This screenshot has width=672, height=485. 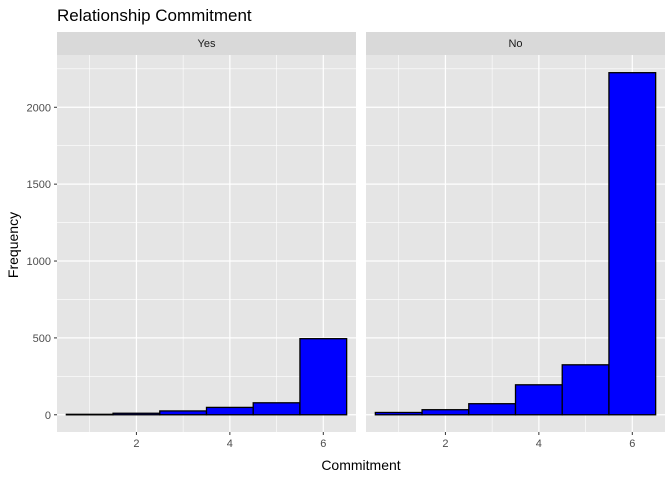 What do you see at coordinates (360, 465) in the screenshot?
I see `x-axis-label: Commitment` at bounding box center [360, 465].